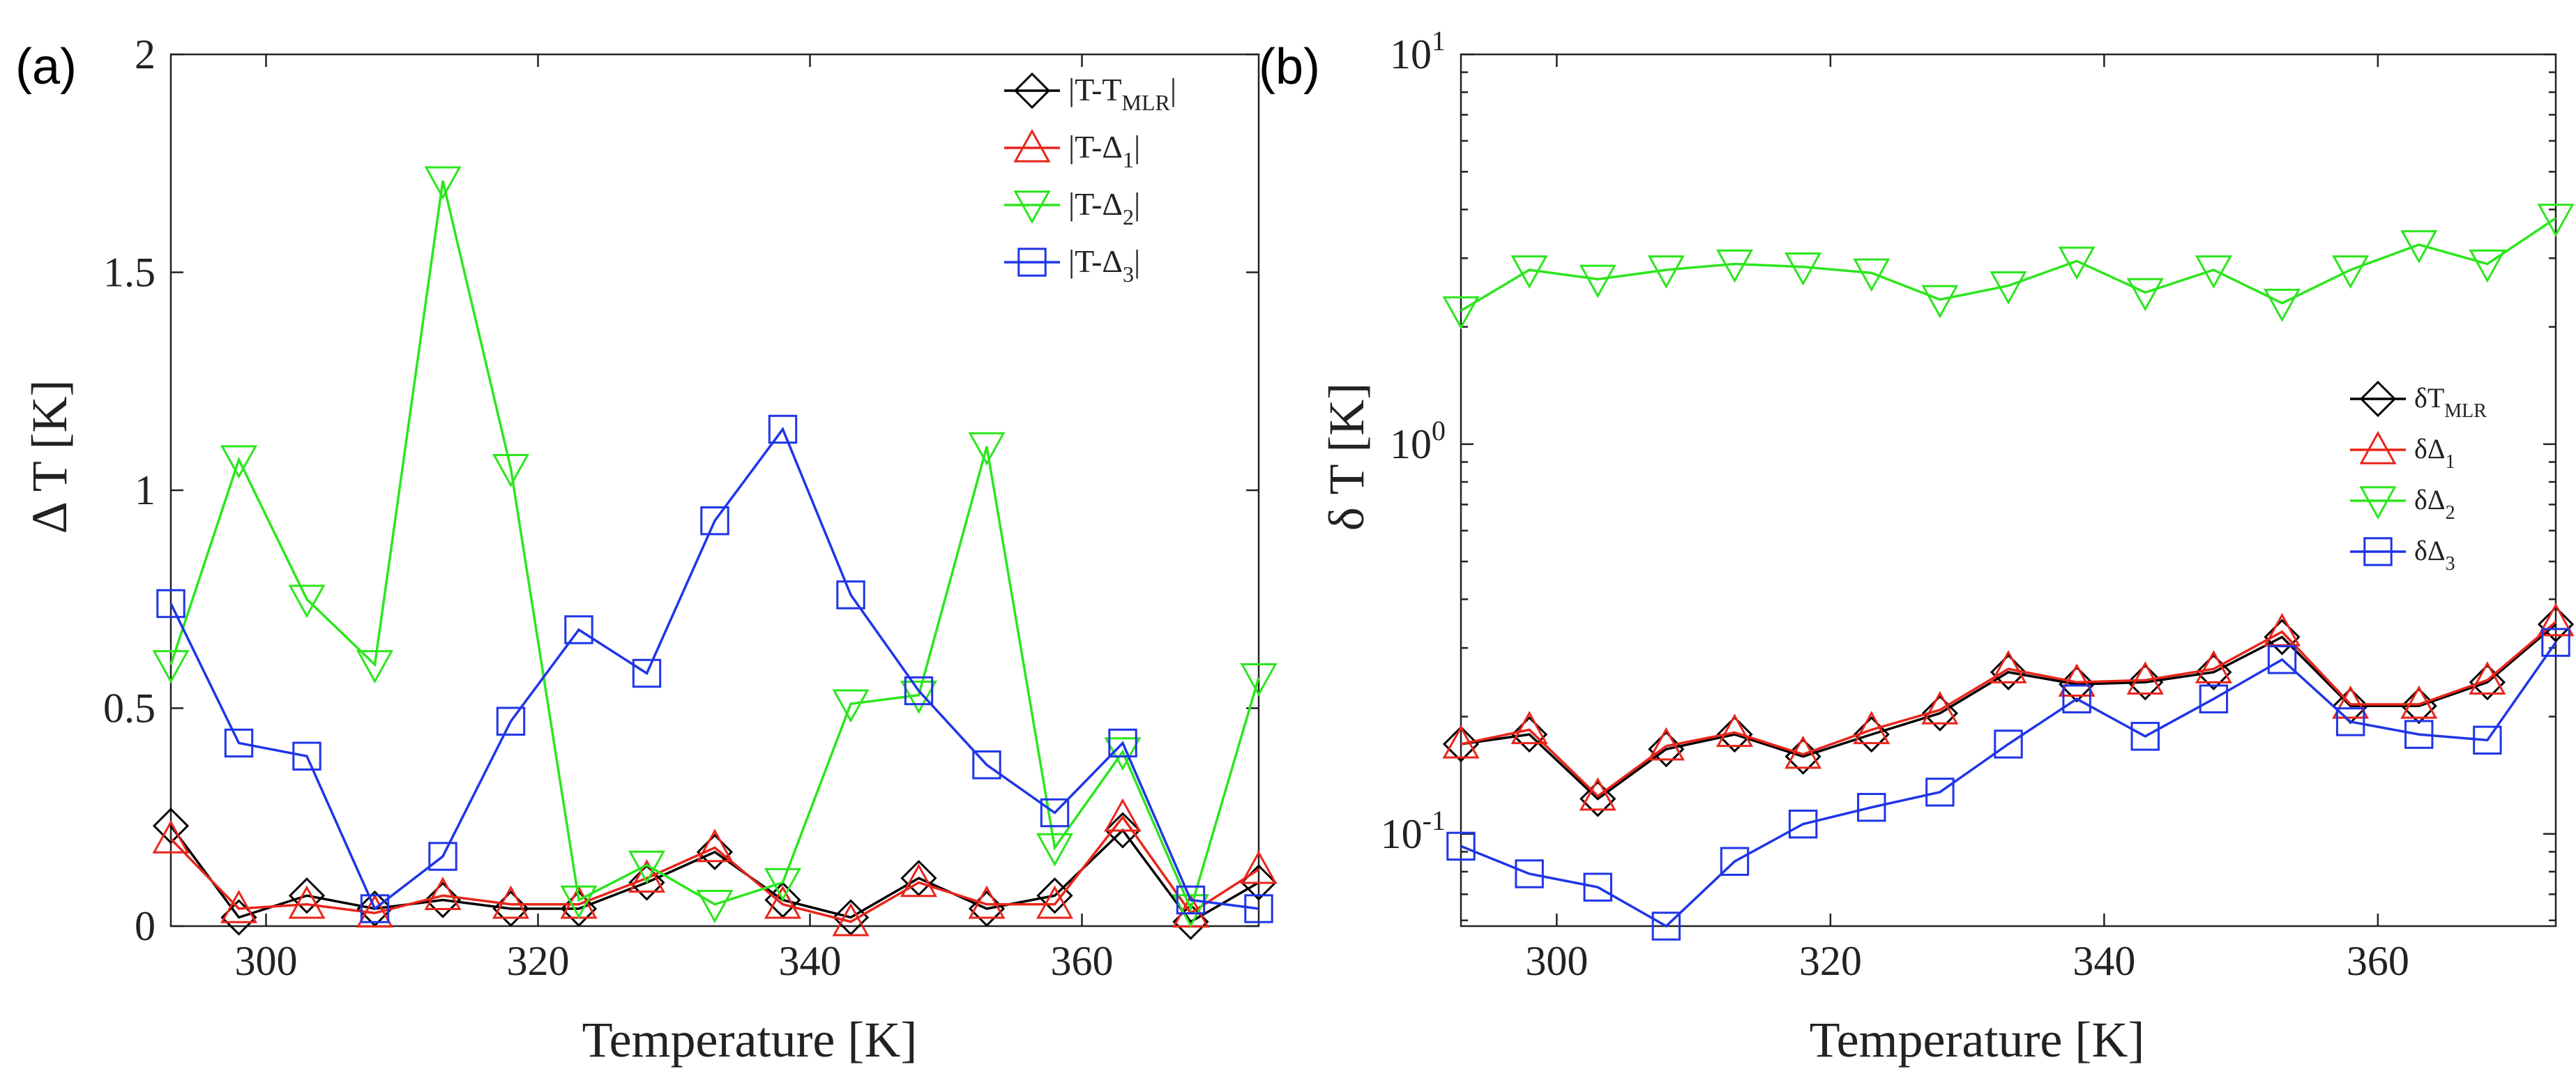 Image resolution: width=2576 pixels, height=1090 pixels. I want to click on panel-b-xlabel: Temperature [K], so click(1977, 1040).